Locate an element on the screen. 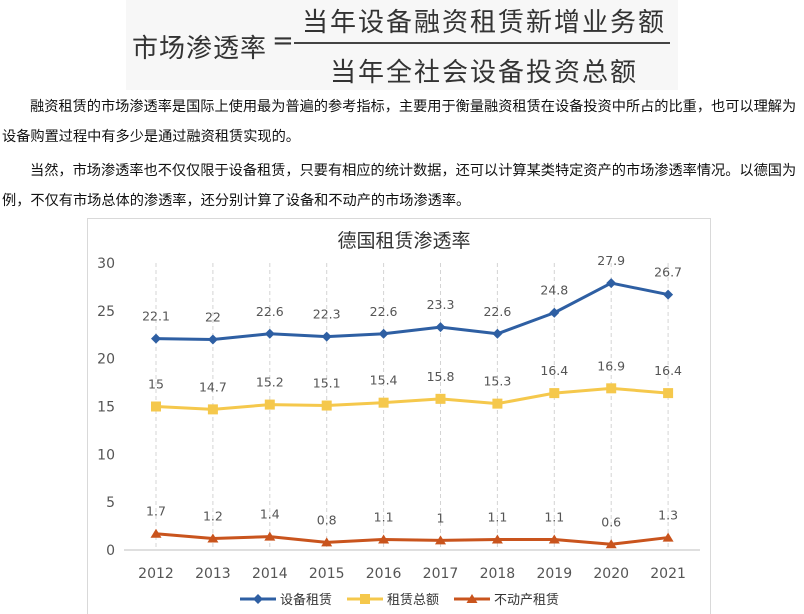 This screenshot has height=614, width=804. data-label: 1.3 is located at coordinates (668, 515).